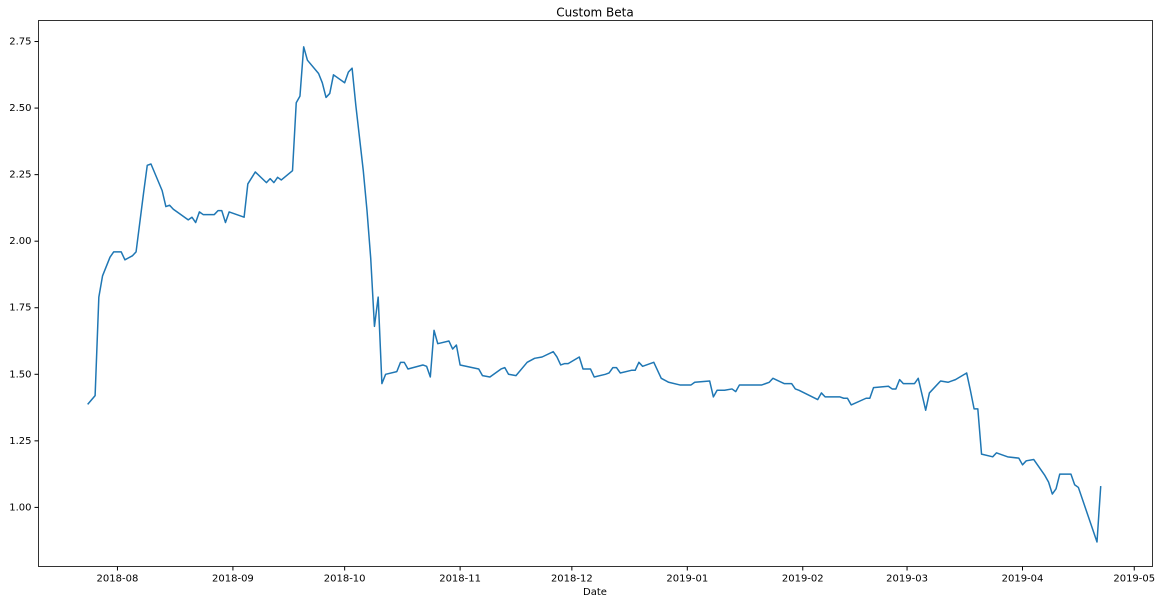  Describe the element at coordinates (20, 507) in the screenshot. I see `y-tick-label: 1.00` at that location.